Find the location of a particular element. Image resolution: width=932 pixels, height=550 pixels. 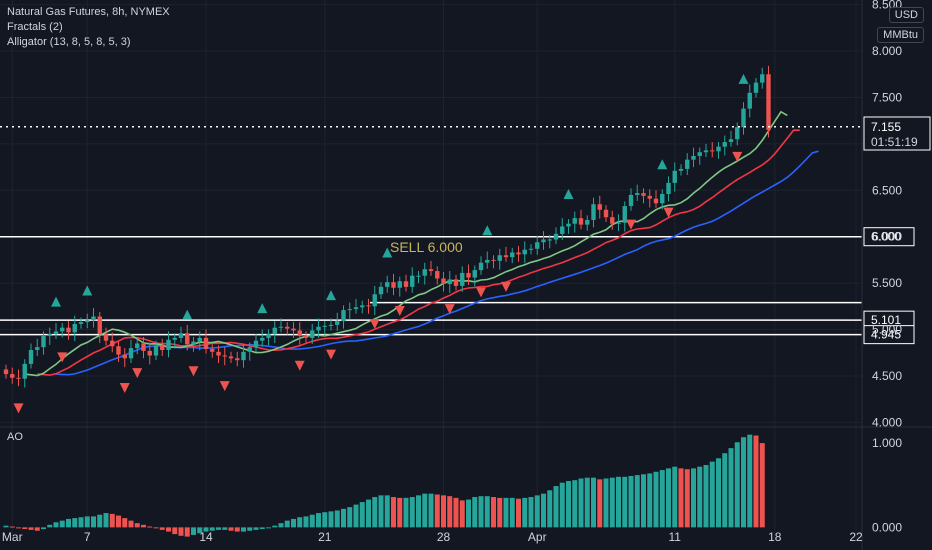

fractal-up-marker is located at coordinates (743, 78).